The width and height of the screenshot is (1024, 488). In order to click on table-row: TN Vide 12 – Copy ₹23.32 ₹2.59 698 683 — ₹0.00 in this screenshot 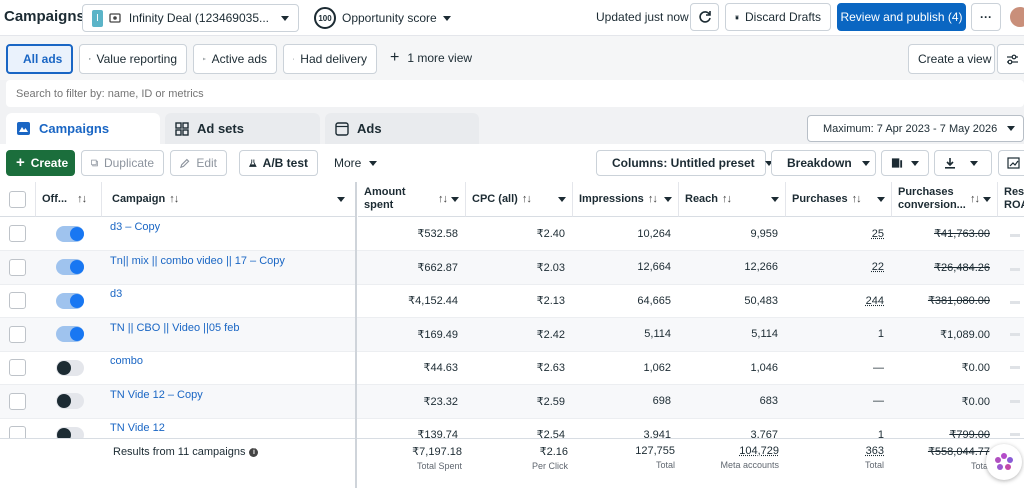, I will do `click(512, 401)`.